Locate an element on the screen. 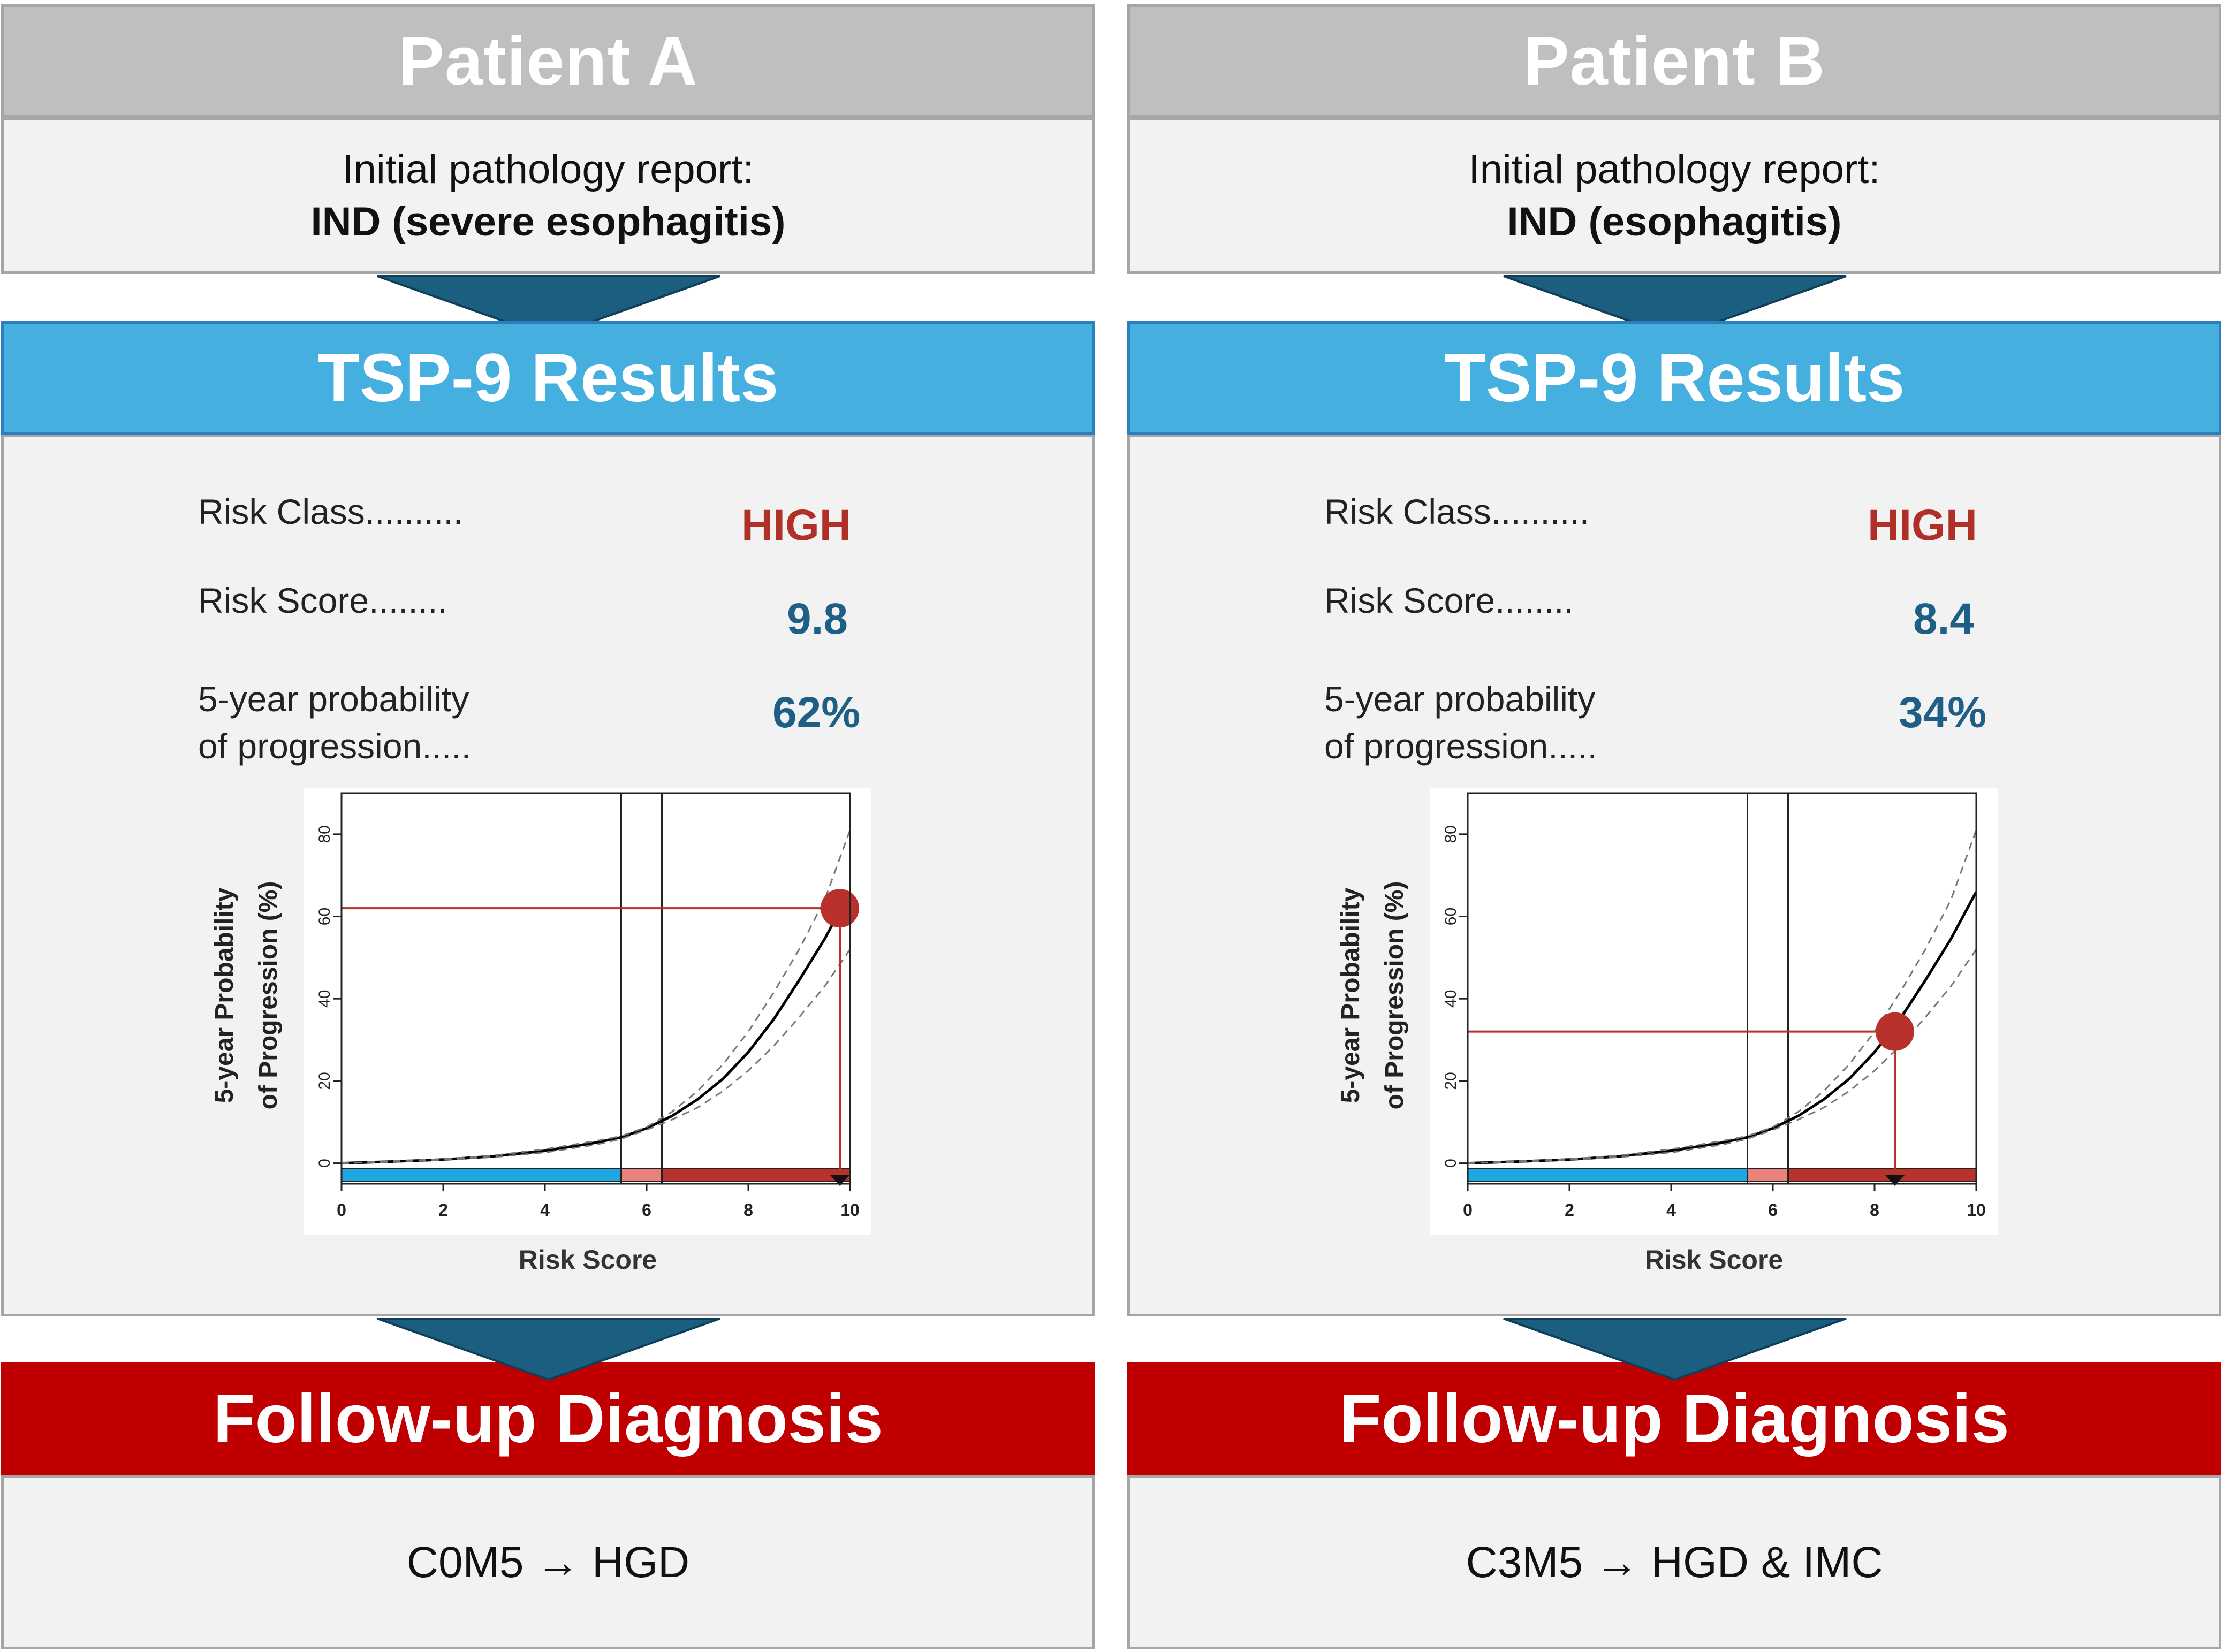 Image resolution: width=2223 pixels, height=1652 pixels. patient-b-header: Patient B is located at coordinates (1674, 61).